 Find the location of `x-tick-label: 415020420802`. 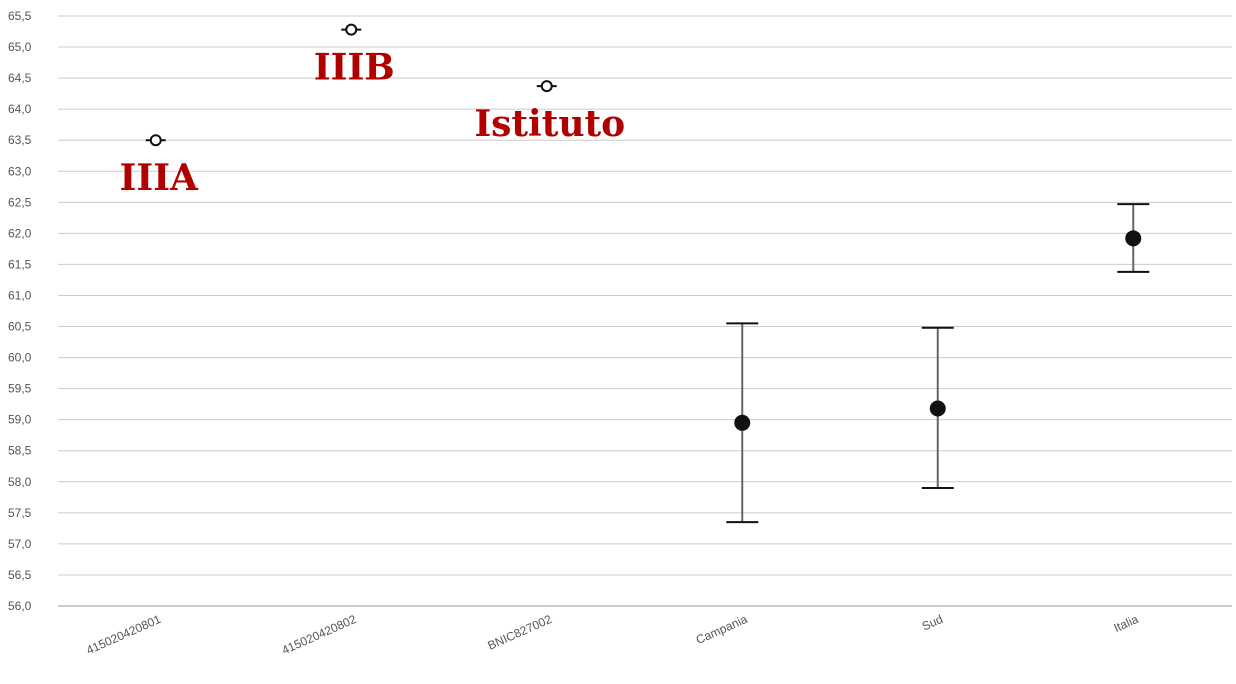

x-tick-label: 415020420802 is located at coordinates (319, 634).